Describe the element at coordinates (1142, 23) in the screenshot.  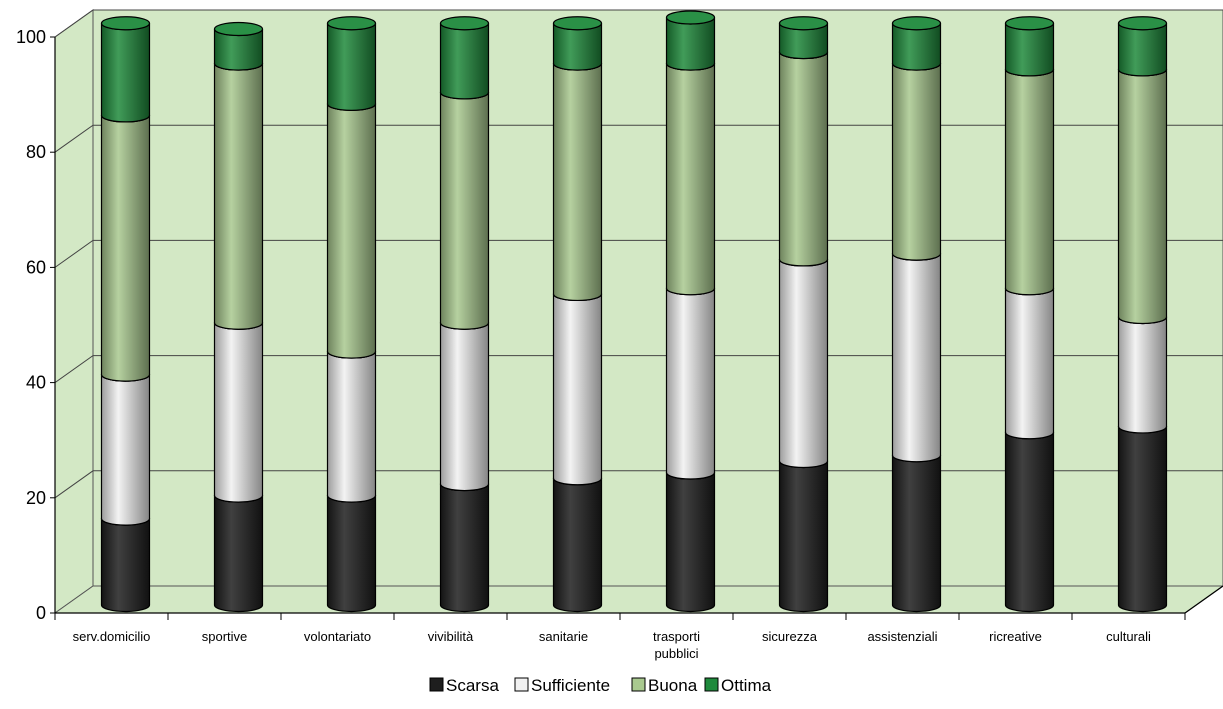
I see `bar-cap-ottima-culturali` at that location.